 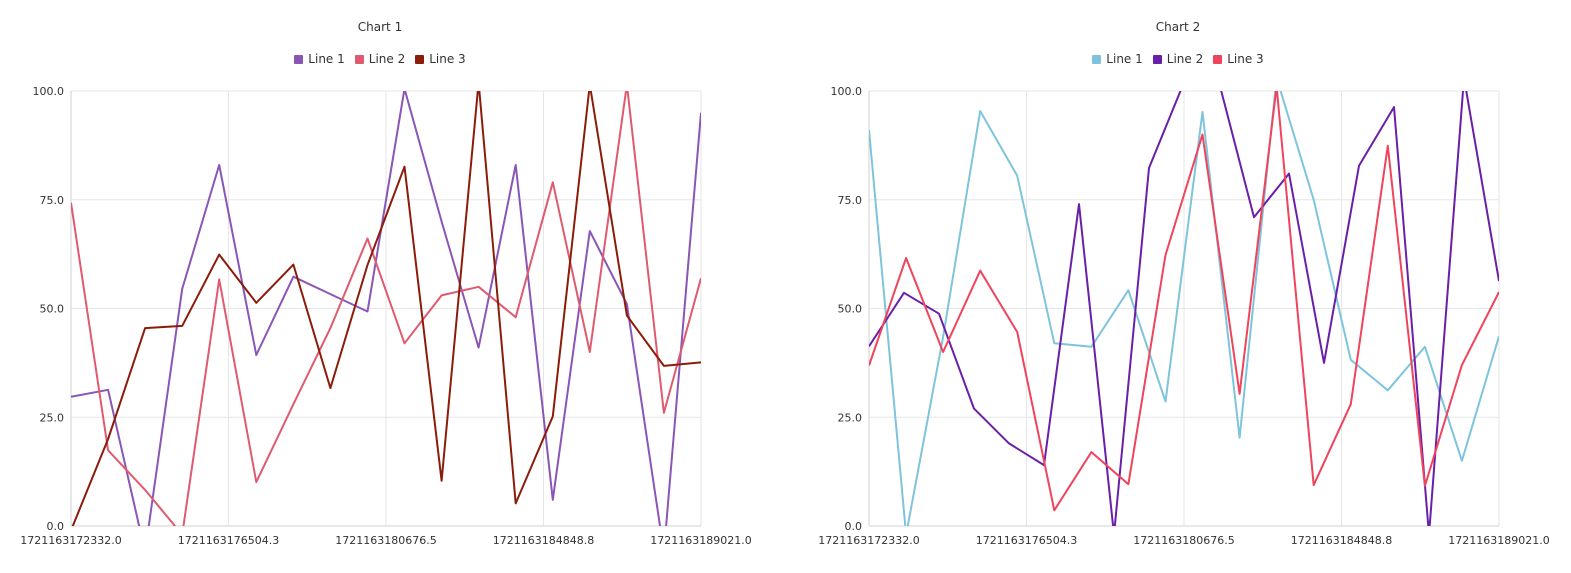 What do you see at coordinates (1178, 27) in the screenshot?
I see `chart-title: Chart 2` at bounding box center [1178, 27].